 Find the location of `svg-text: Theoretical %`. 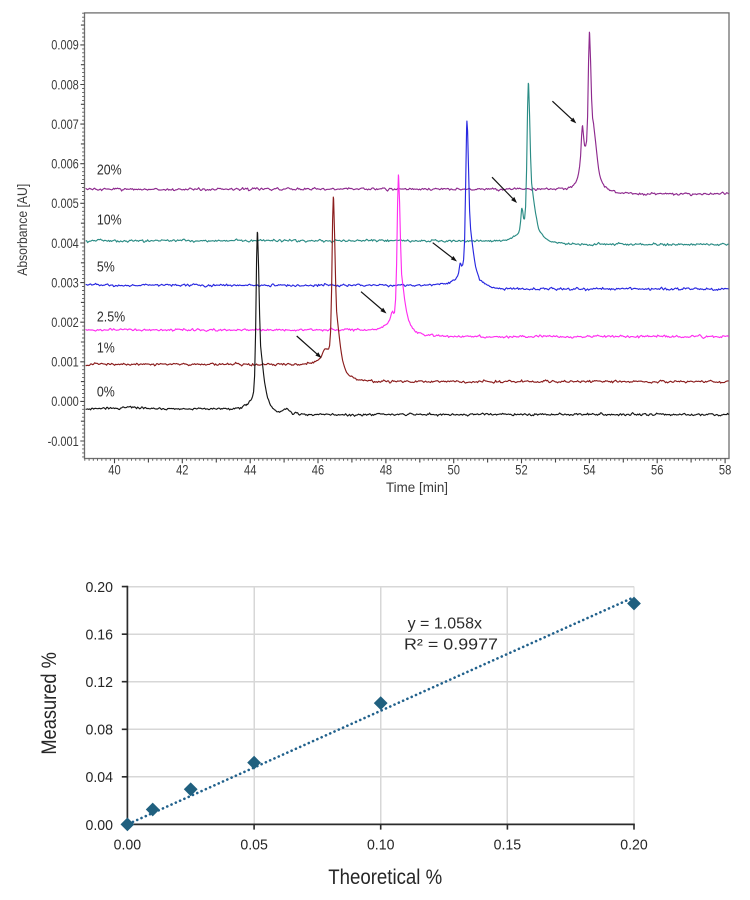

svg-text: Theoretical % is located at coordinates (385, 877).